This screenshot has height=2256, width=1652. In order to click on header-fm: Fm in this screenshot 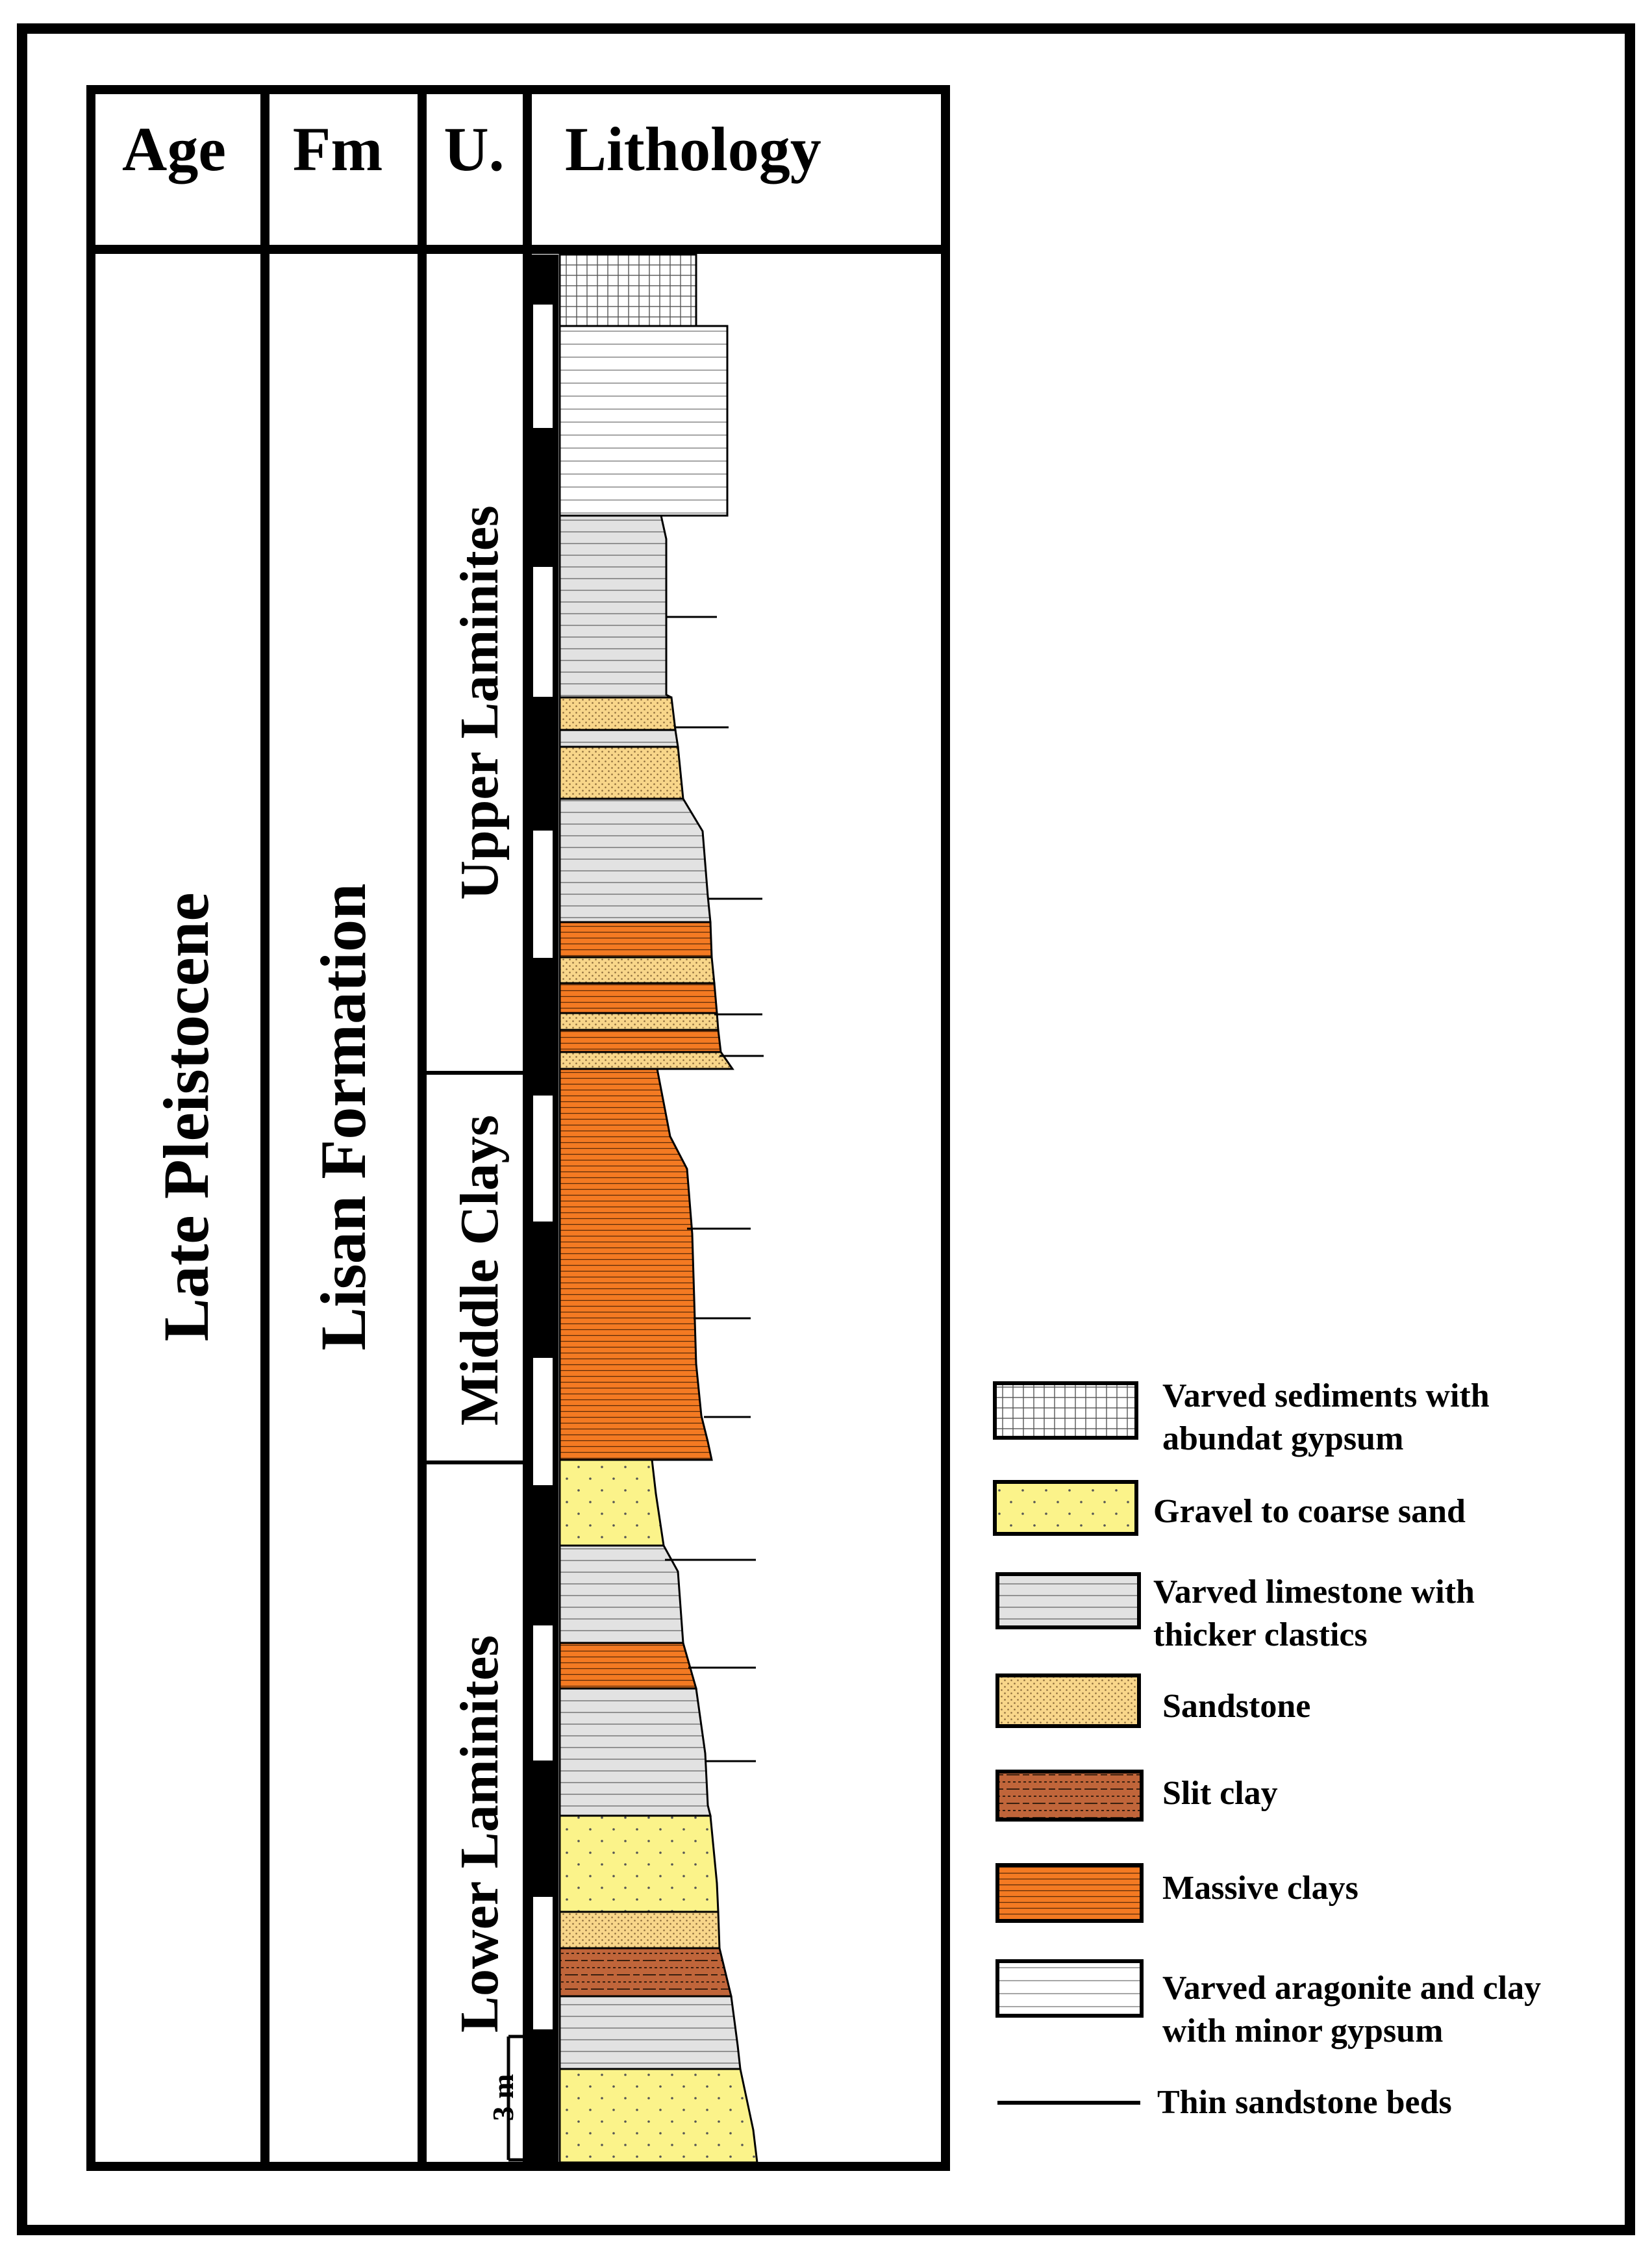, I will do `click(338, 149)`.